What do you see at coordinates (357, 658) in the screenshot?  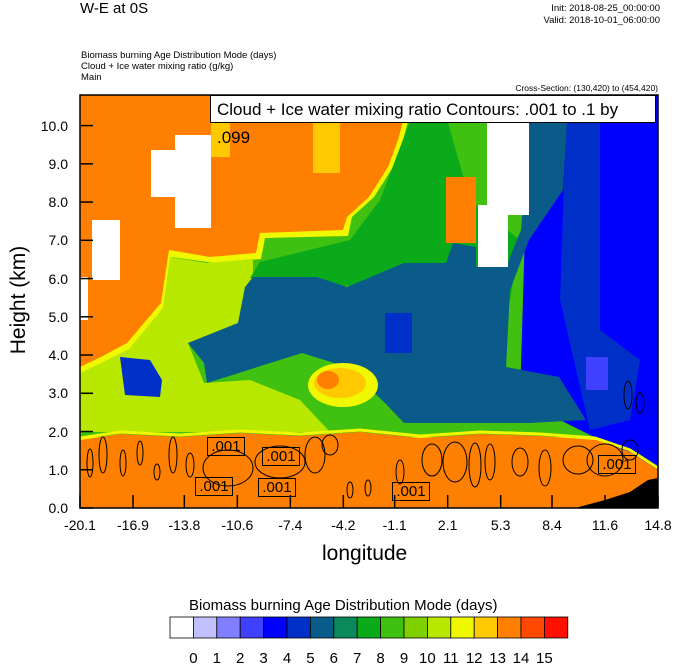 I see `colorbar-label: 7` at bounding box center [357, 658].